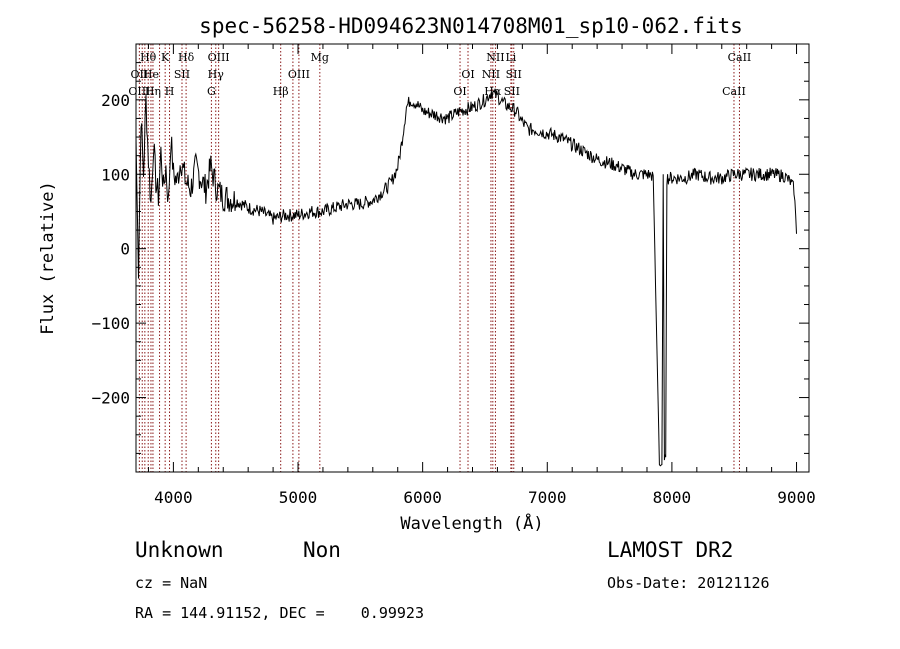 This screenshot has width=900, height=649. What do you see at coordinates (173, 497) in the screenshot?
I see `x-tick-label: 4000` at bounding box center [173, 497].